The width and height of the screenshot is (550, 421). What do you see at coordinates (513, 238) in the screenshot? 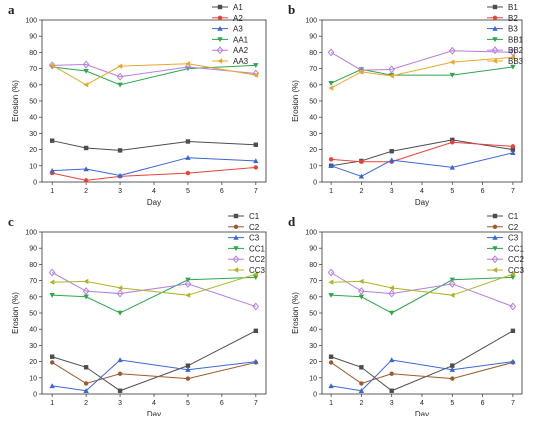
I see `legend-label: C3` at bounding box center [513, 238].